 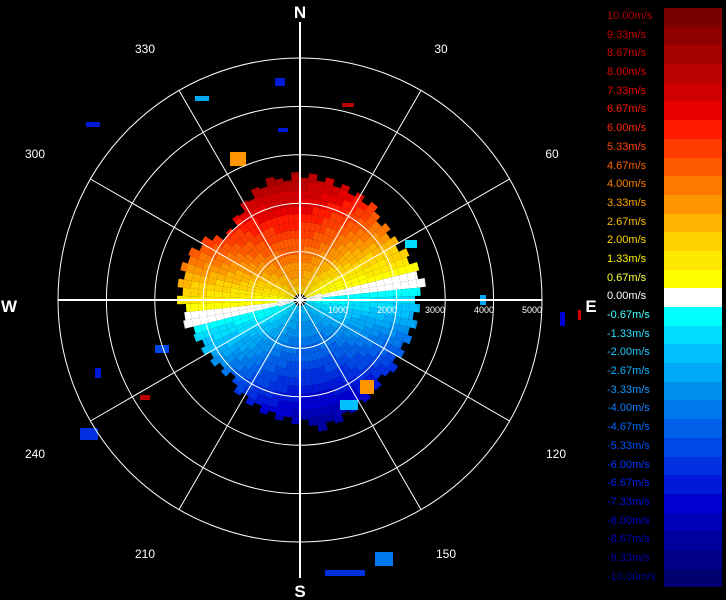 What do you see at coordinates (693, 447) in the screenshot?
I see `legend-swatch` at bounding box center [693, 447].